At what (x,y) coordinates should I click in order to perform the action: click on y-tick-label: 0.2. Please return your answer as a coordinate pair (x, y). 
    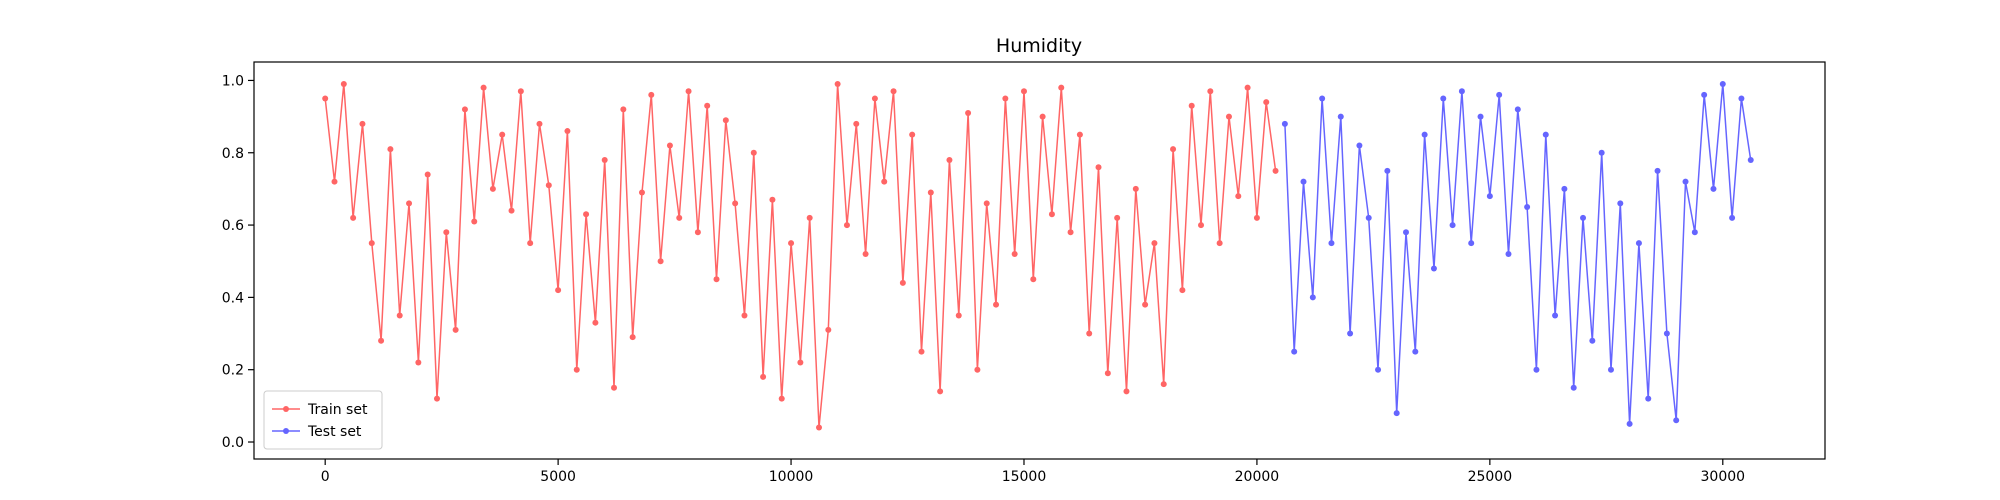
    Looking at the image, I should click on (233, 371).